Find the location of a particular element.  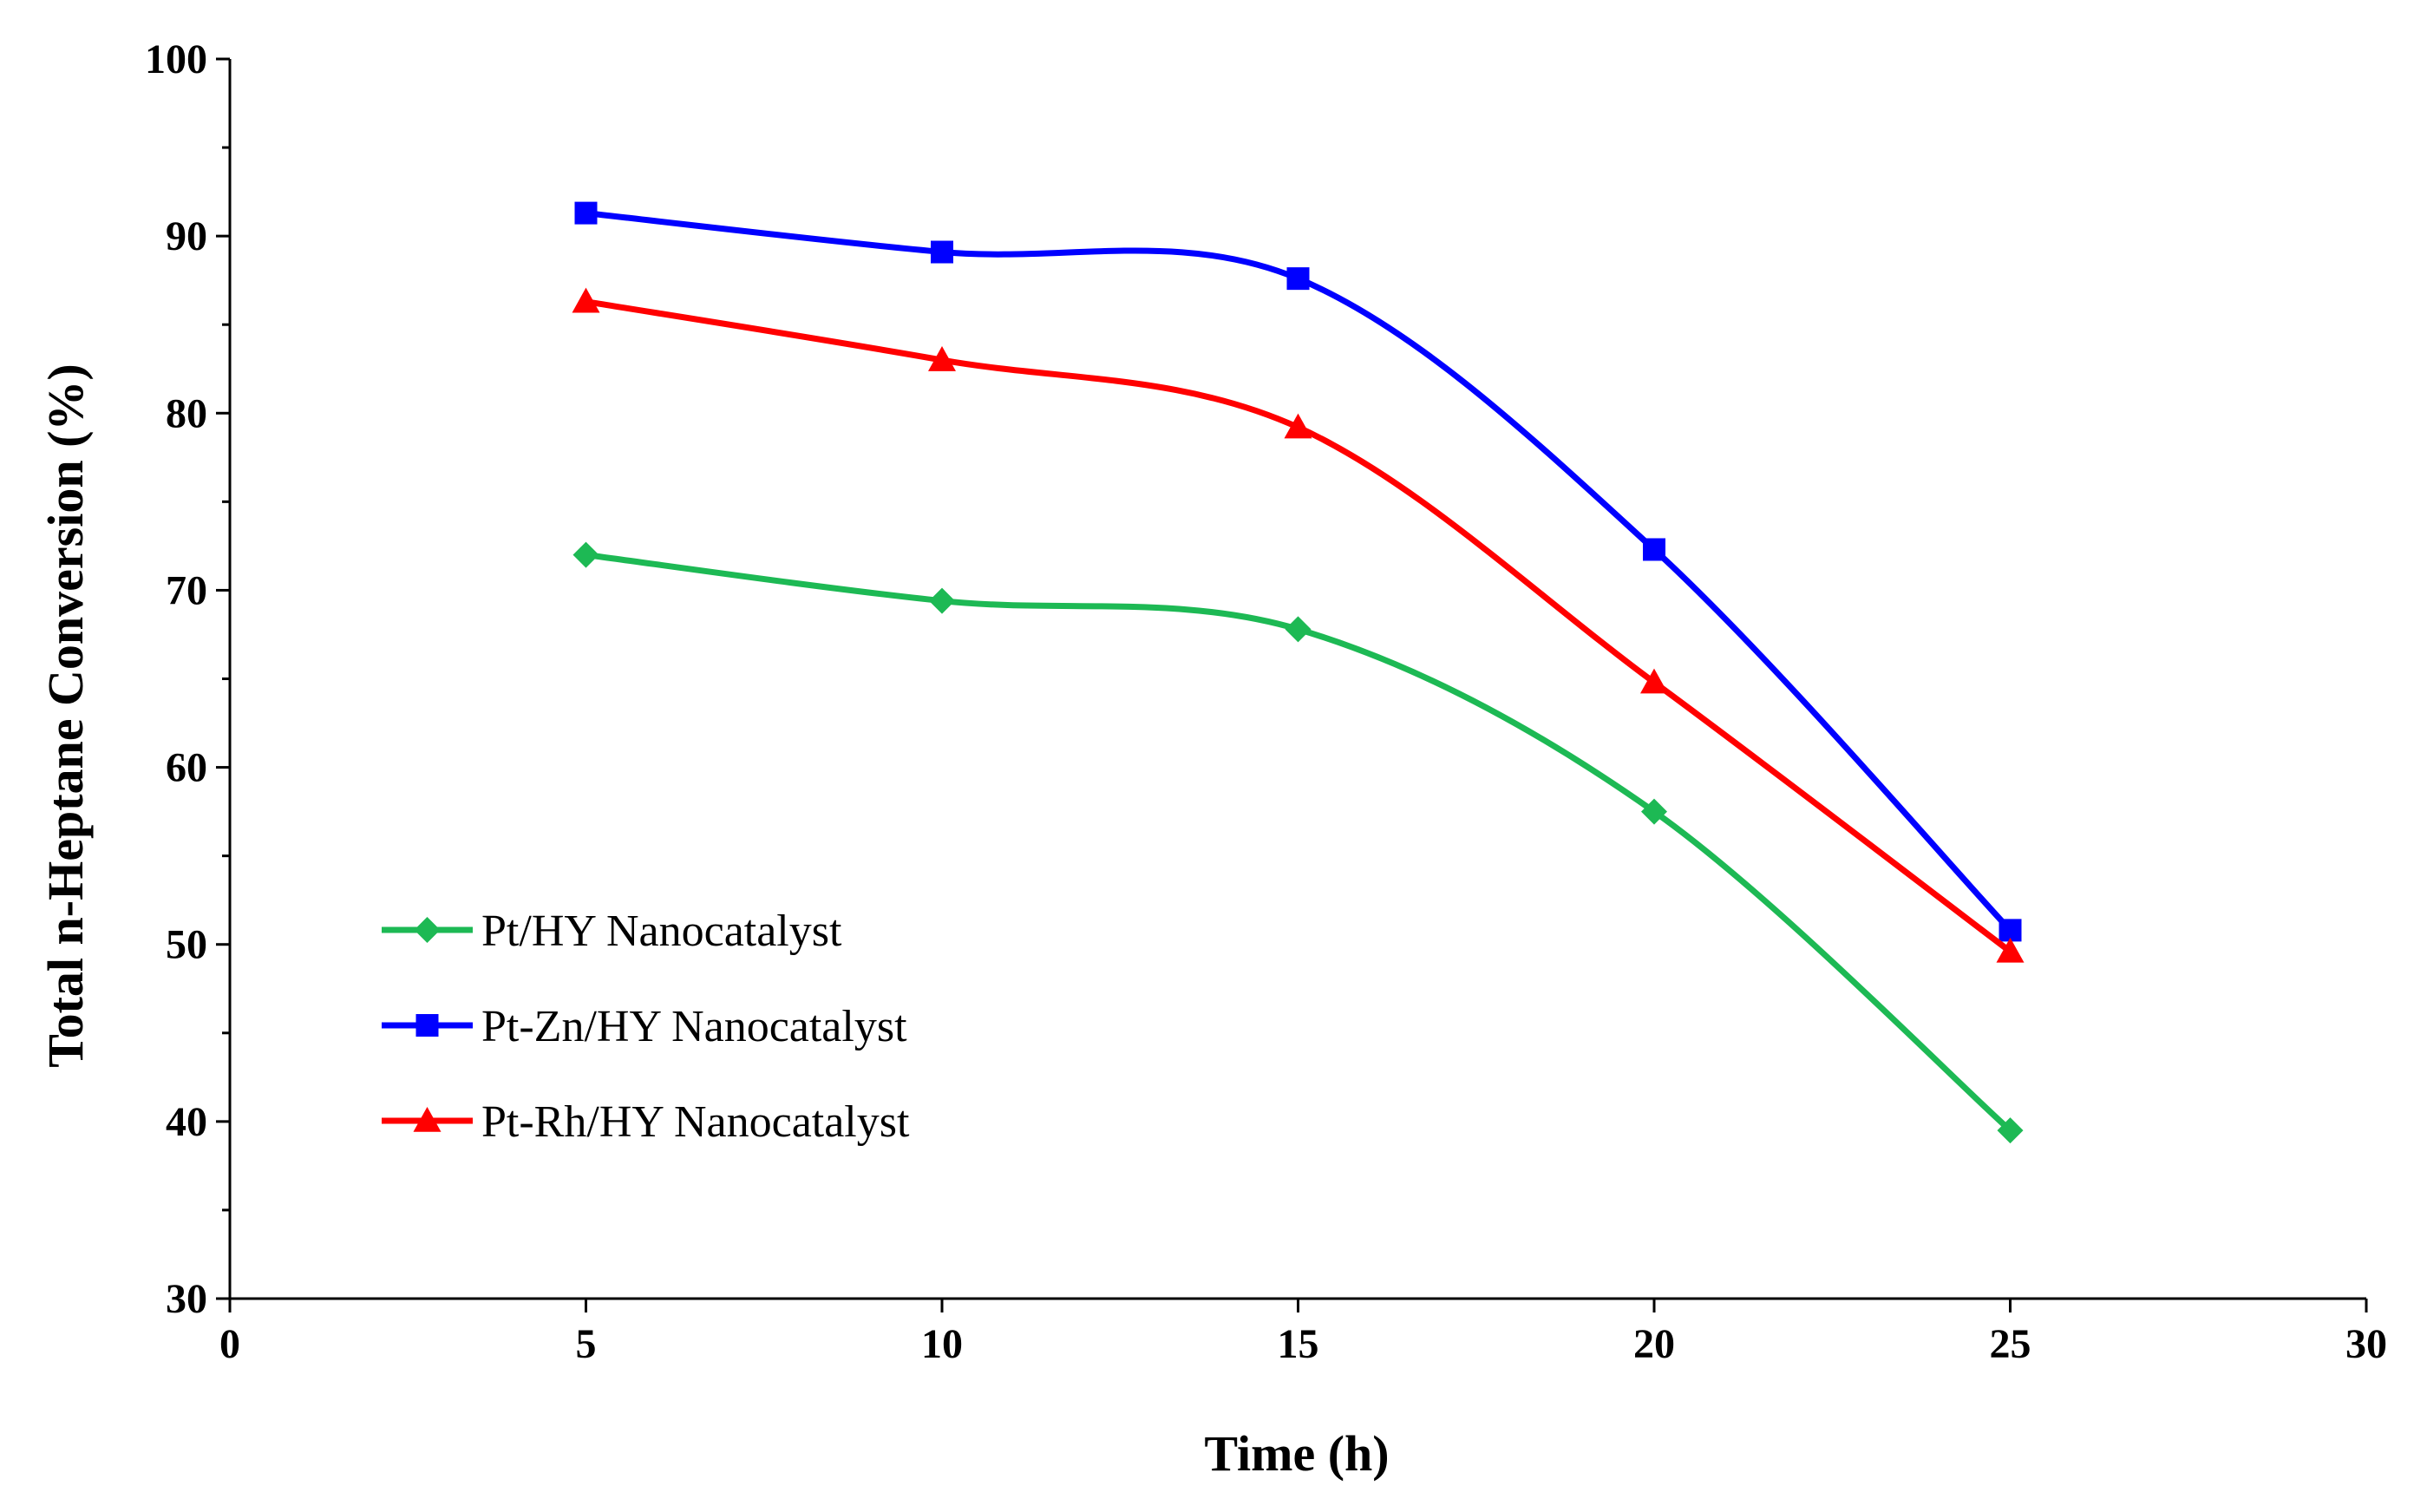

y-tick-label: 30 is located at coordinates (186, 1299).